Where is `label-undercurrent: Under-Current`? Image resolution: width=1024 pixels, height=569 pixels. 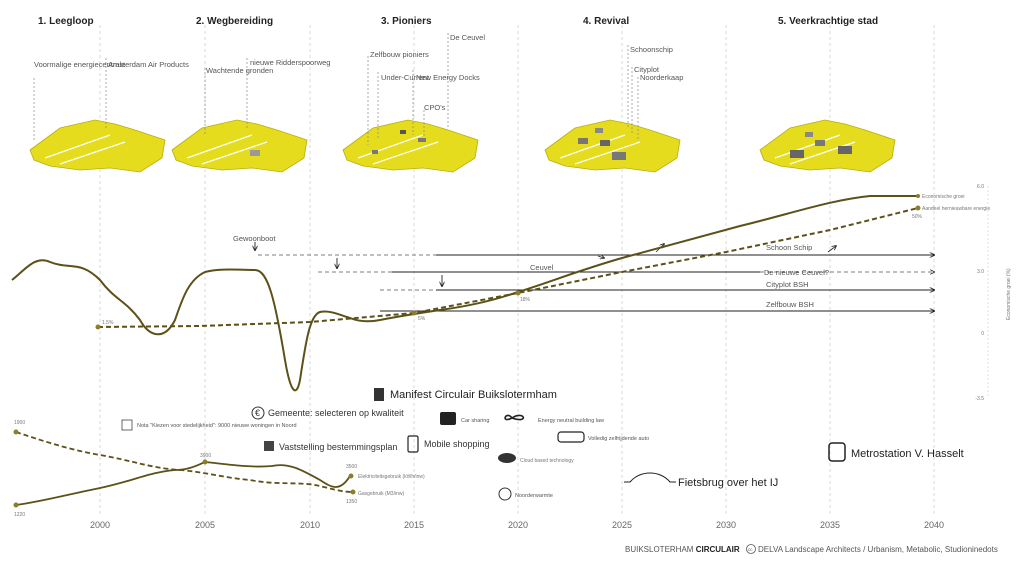 label-undercurrent: Under-Current is located at coordinates (405, 77).